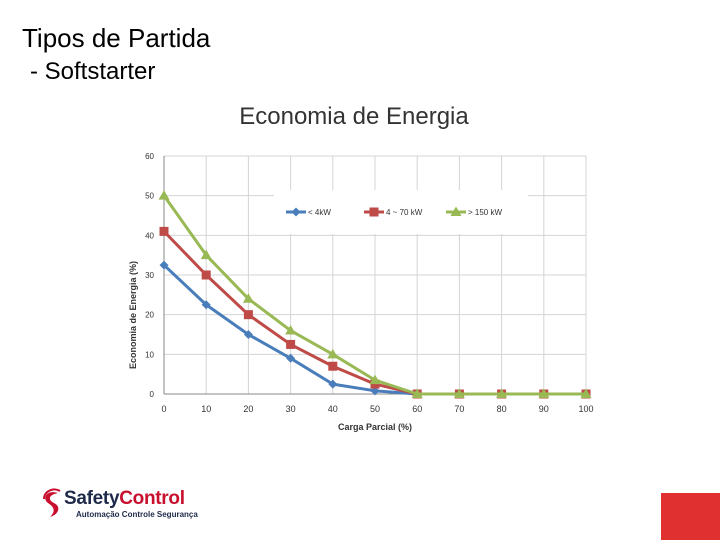  I want to click on y-tick-label: 30, so click(149, 275).